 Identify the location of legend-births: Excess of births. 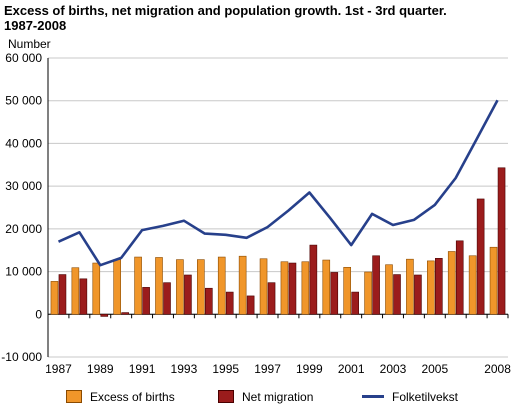
(120, 396).